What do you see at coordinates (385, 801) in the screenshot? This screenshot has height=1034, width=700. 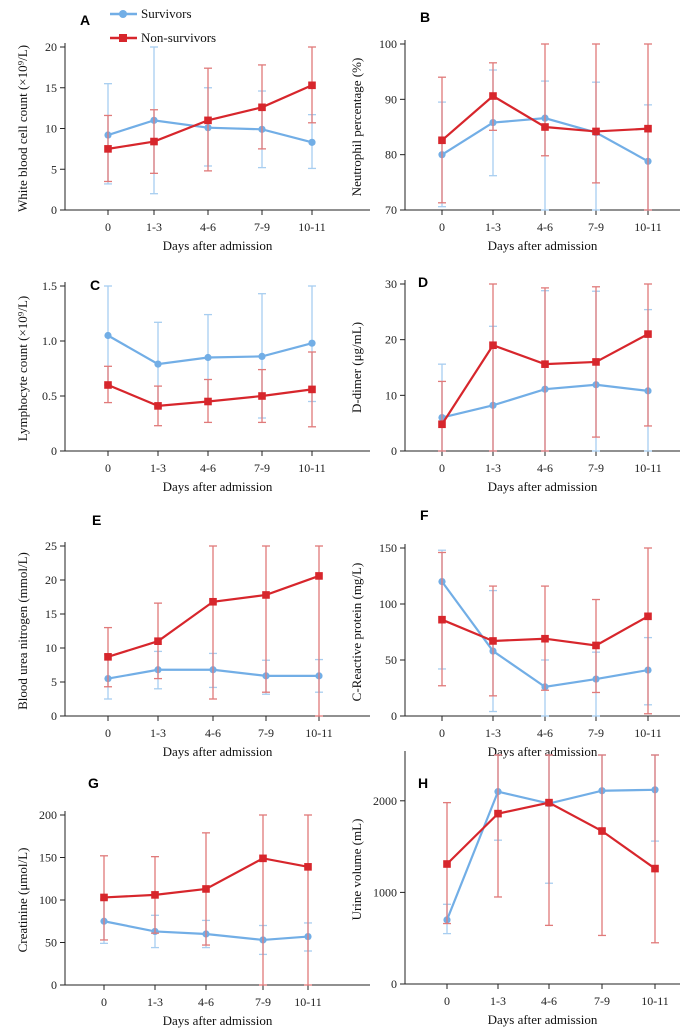 I see `y-tick-label: 2000` at bounding box center [385, 801].